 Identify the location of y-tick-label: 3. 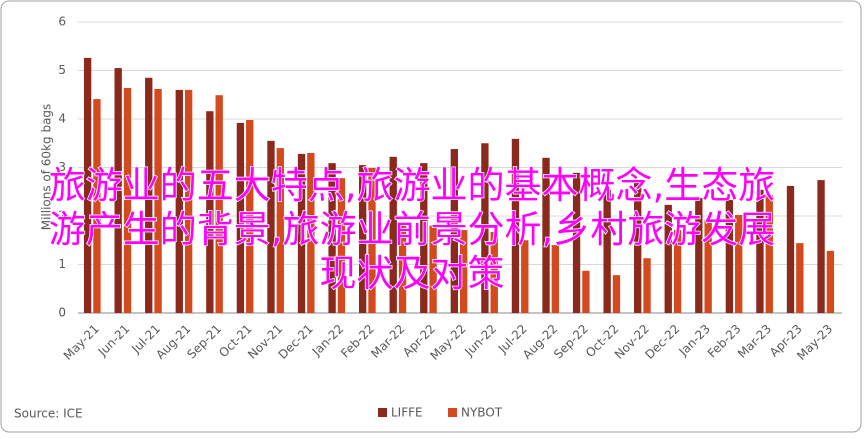
(62, 167).